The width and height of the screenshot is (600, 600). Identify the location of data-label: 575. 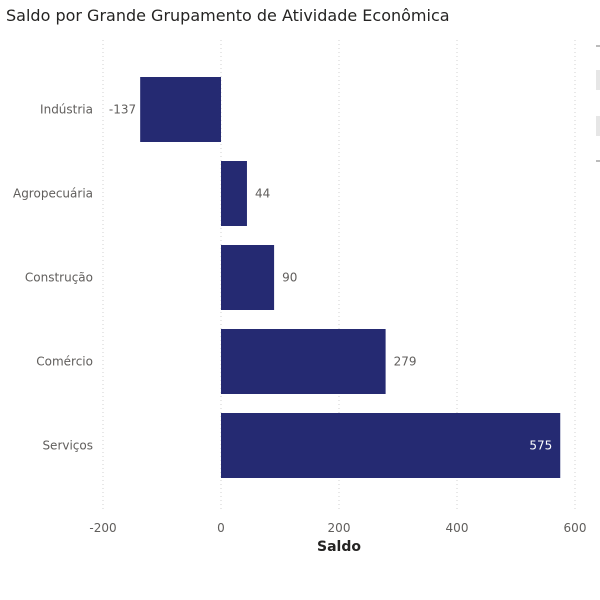
(540, 446).